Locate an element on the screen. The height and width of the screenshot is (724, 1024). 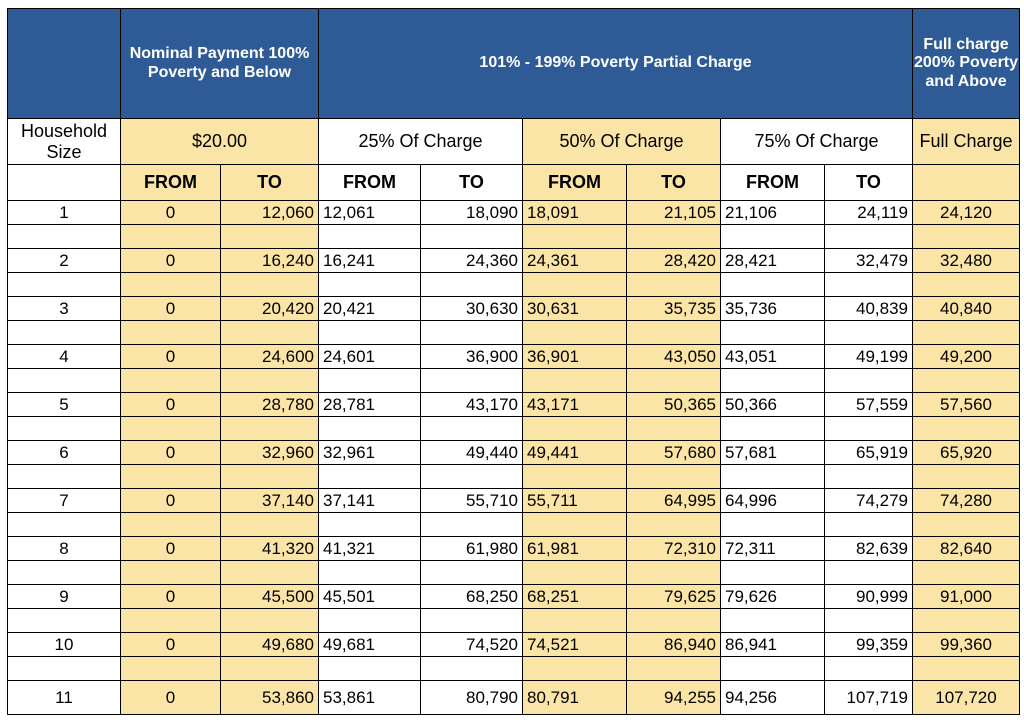
pct75-from-cell: 28,421 is located at coordinates (772, 260).